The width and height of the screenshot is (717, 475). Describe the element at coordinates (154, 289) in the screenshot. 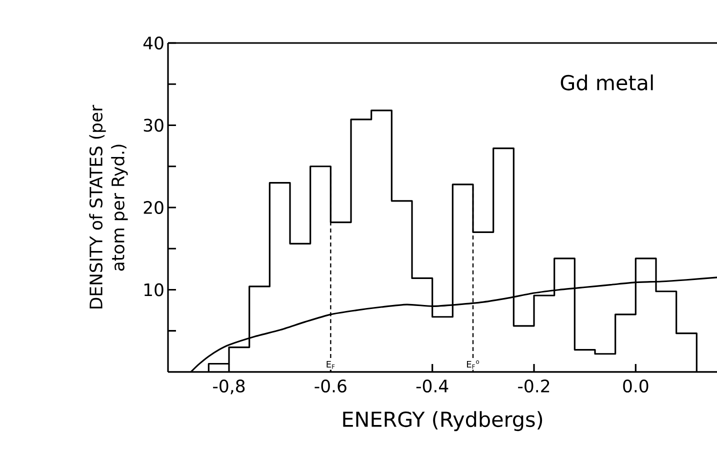

I see `y-tick-label: 10` at that location.